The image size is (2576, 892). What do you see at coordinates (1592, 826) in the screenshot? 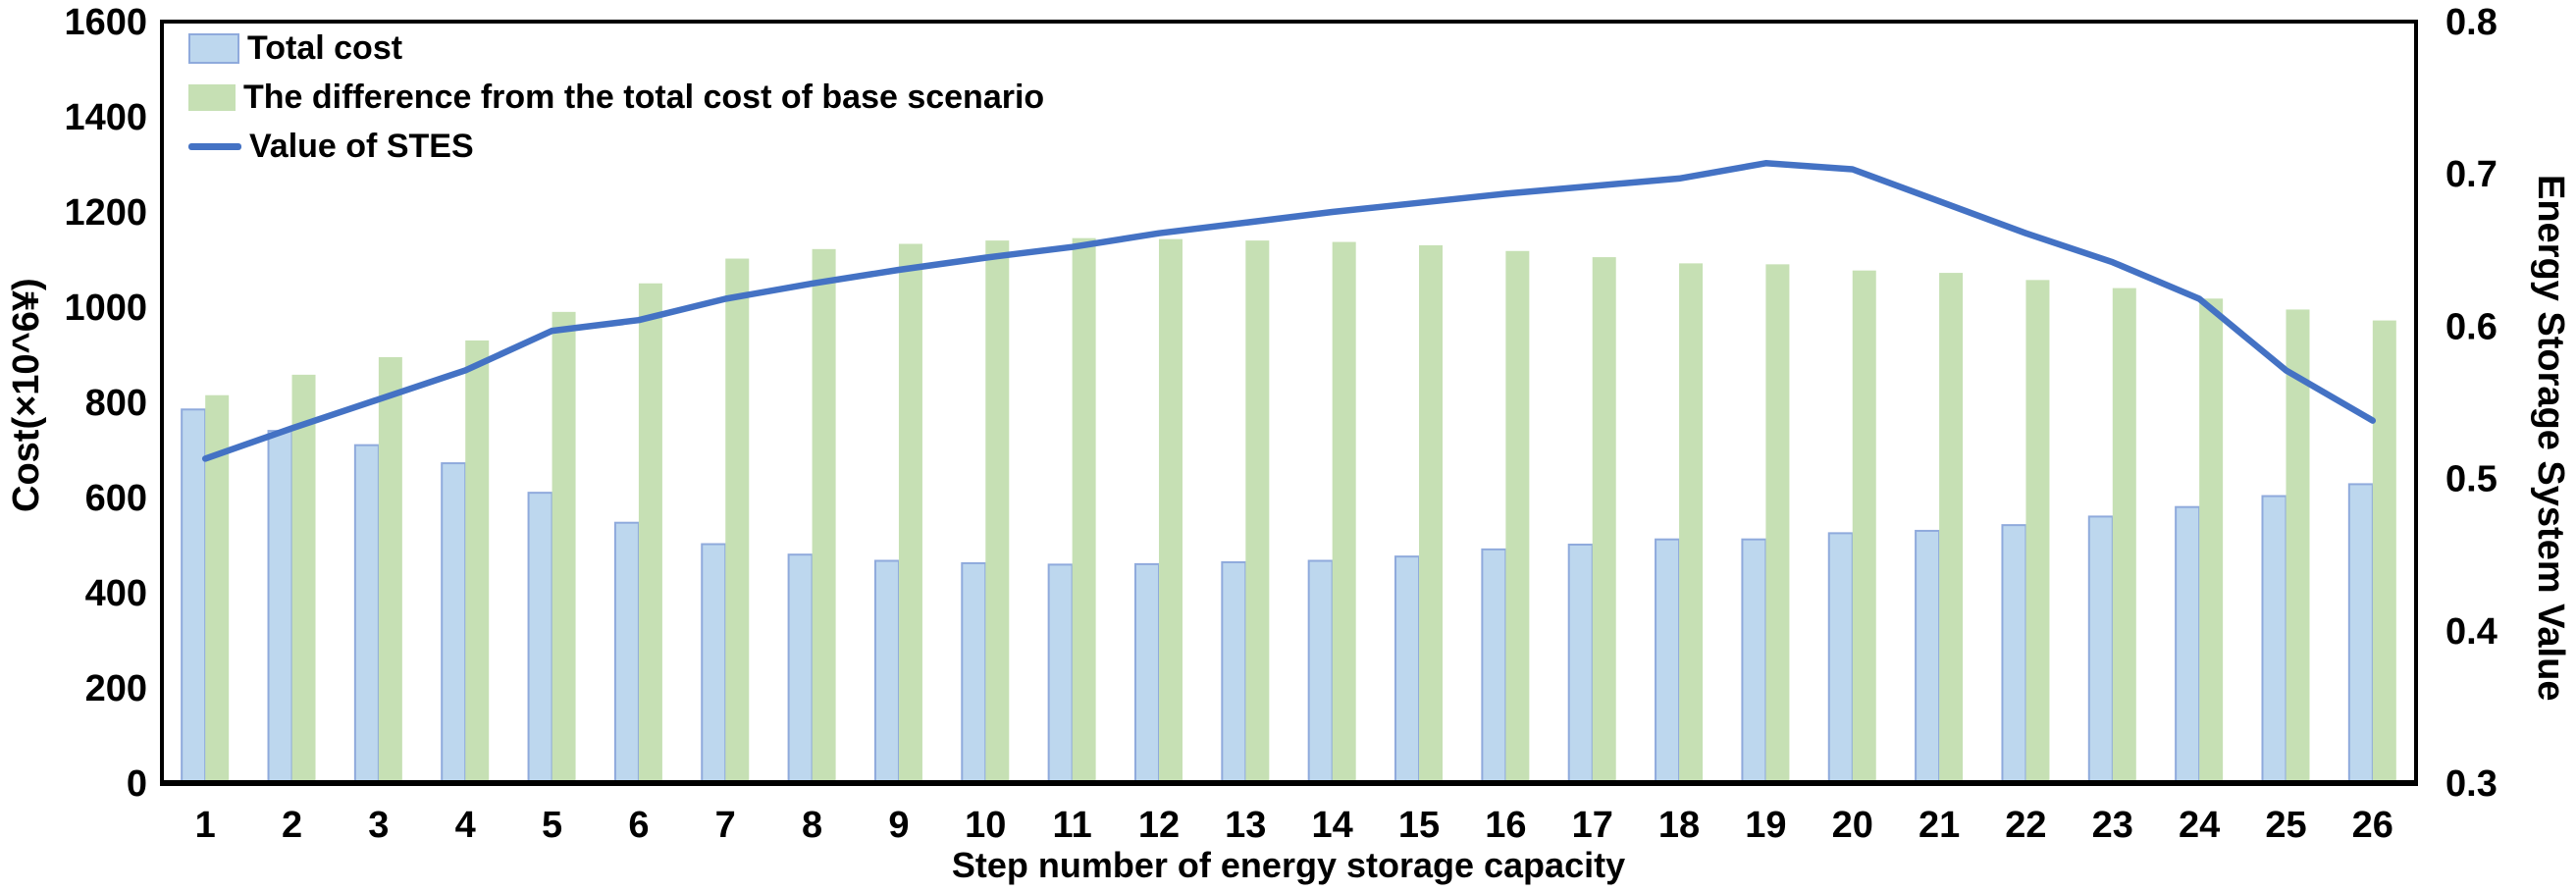
I see `x-tick-label: 17` at bounding box center [1592, 826].